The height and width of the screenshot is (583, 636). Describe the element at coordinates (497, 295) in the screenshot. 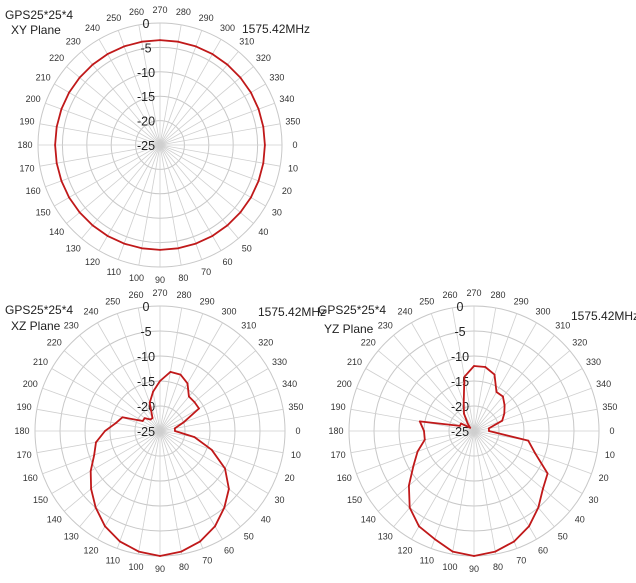

I see `yz-angle-label-280: 280` at that location.